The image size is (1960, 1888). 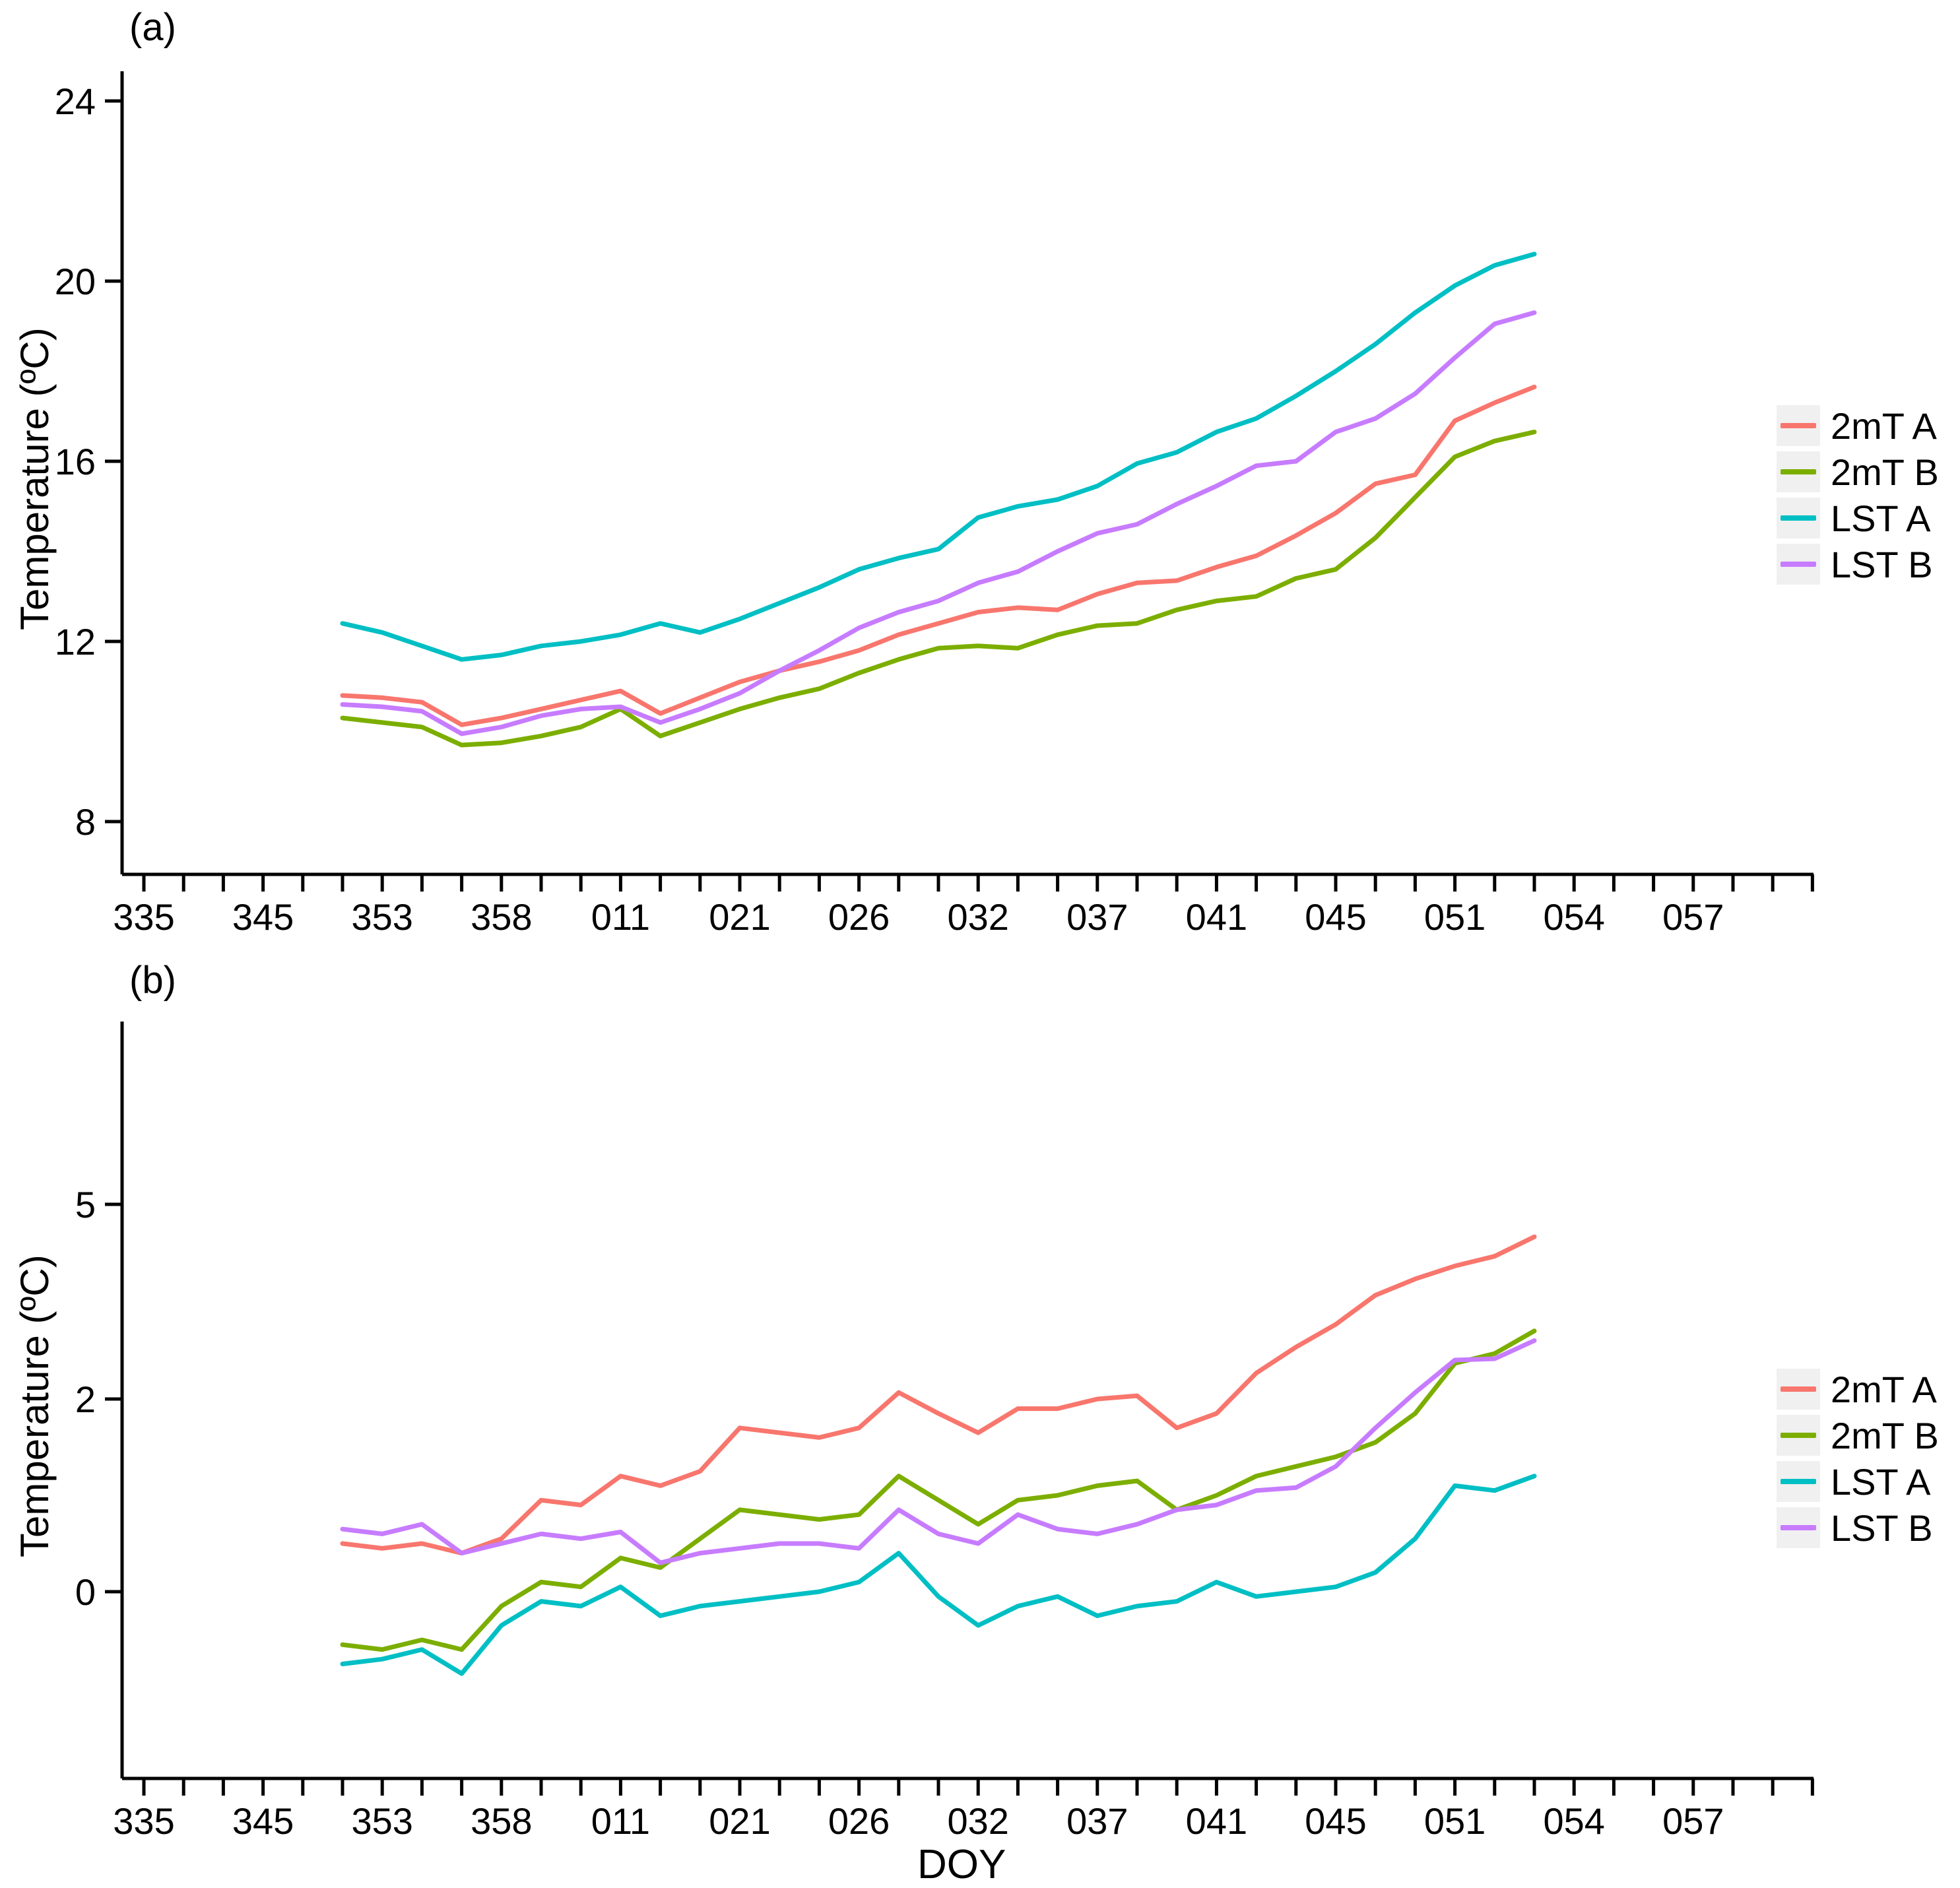 What do you see at coordinates (75, 642) in the screenshot?
I see `y-tick-label: 12` at bounding box center [75, 642].